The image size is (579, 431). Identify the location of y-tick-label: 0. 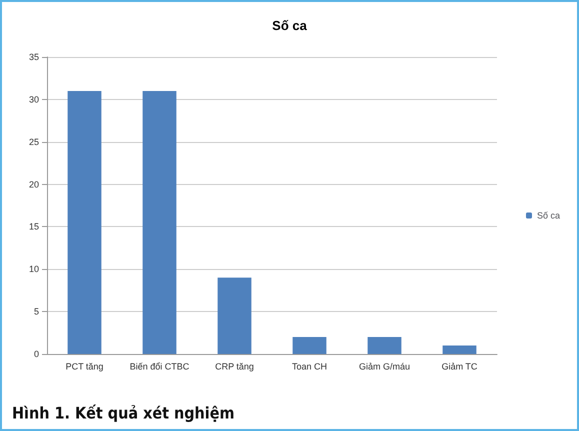
(36, 354).